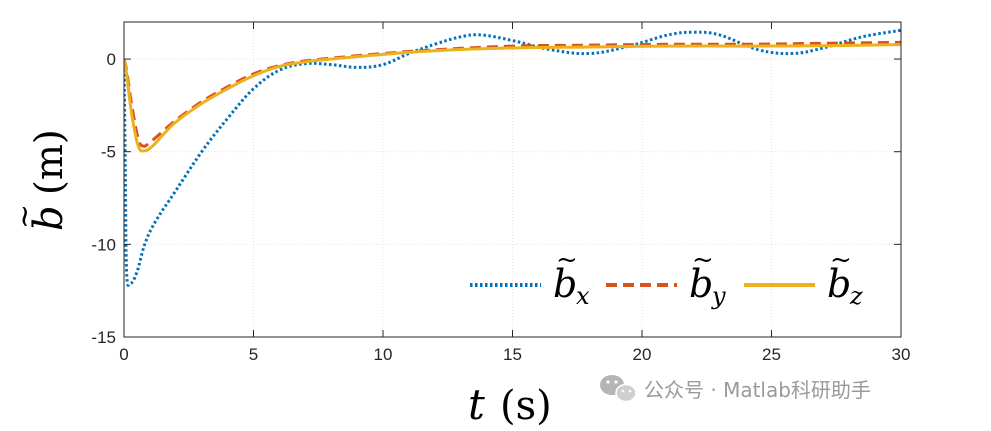 This screenshot has width=991, height=431. What do you see at coordinates (49, 162) in the screenshot?
I see `y-axis-label-unit: (m)` at bounding box center [49, 162].